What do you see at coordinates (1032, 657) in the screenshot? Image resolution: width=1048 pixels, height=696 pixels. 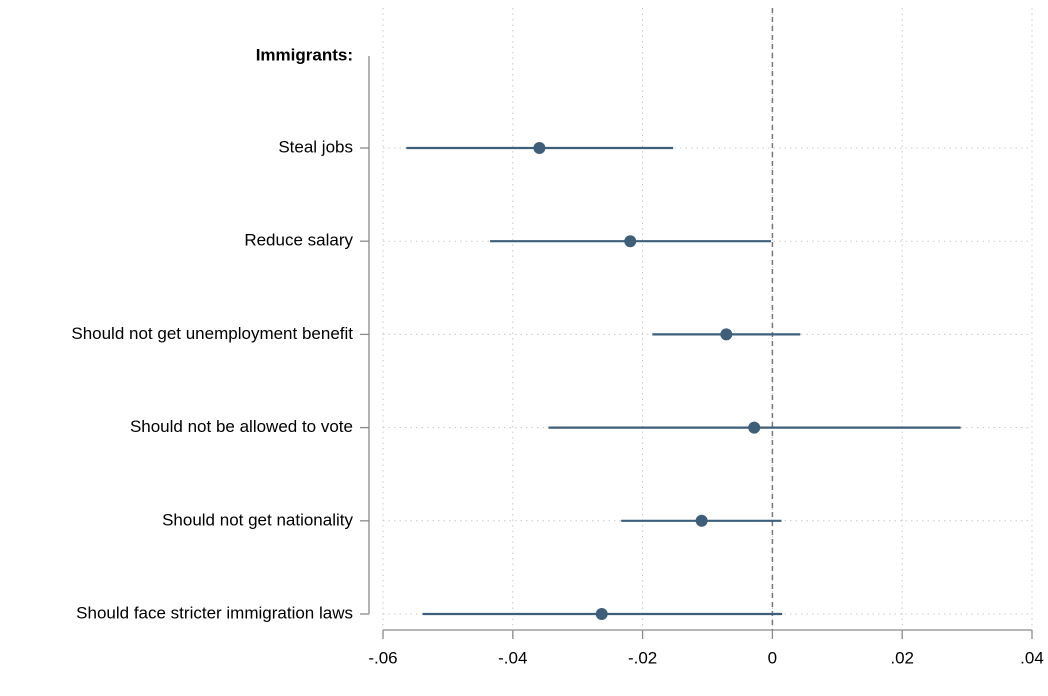 I see `x-tick-label: .04` at bounding box center [1032, 657].